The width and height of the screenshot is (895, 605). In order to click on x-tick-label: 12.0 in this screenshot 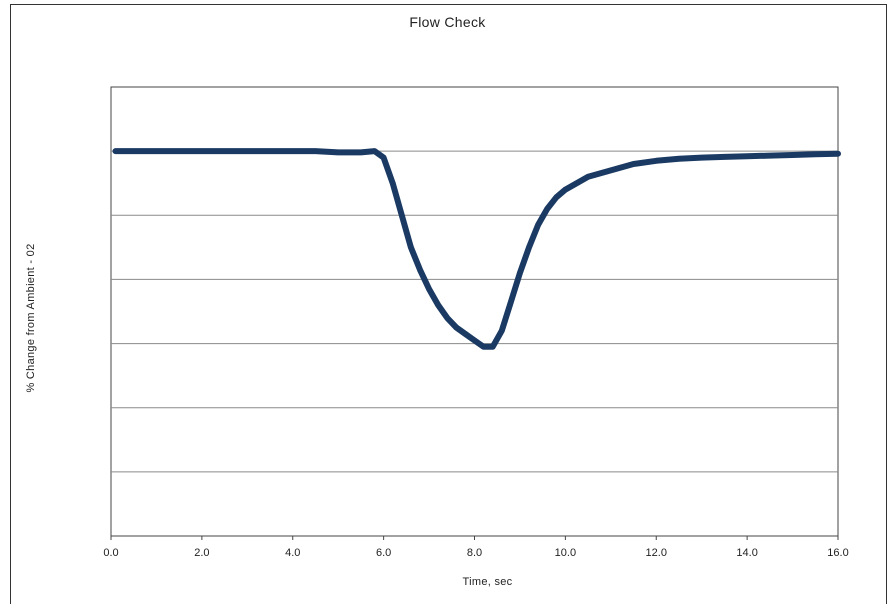, I will do `click(656, 553)`.